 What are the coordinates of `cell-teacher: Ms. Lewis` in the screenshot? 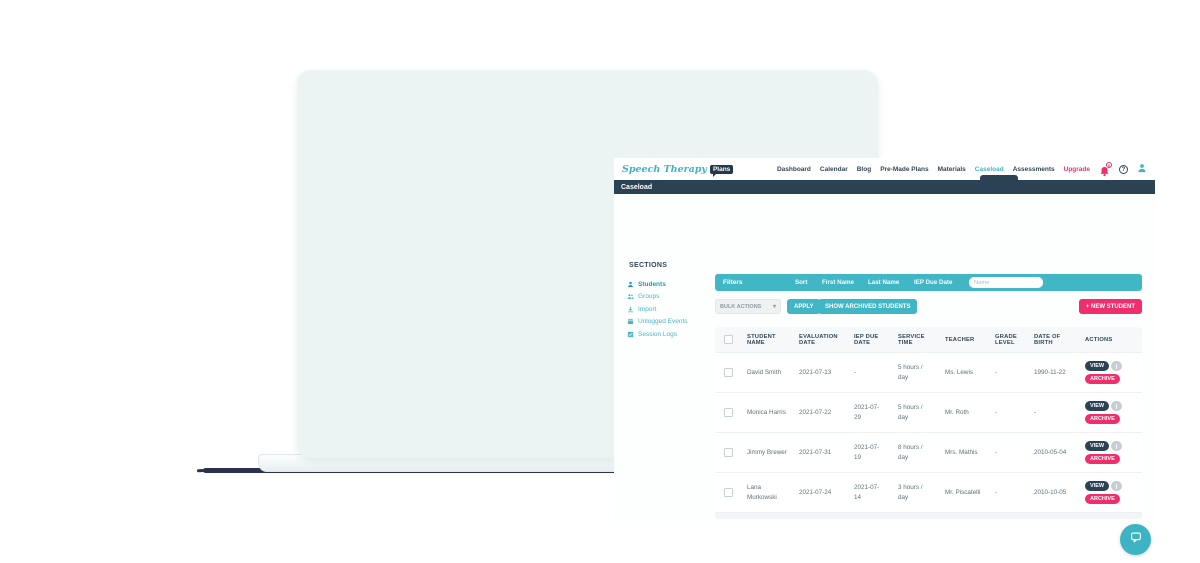 It's located at (959, 372).